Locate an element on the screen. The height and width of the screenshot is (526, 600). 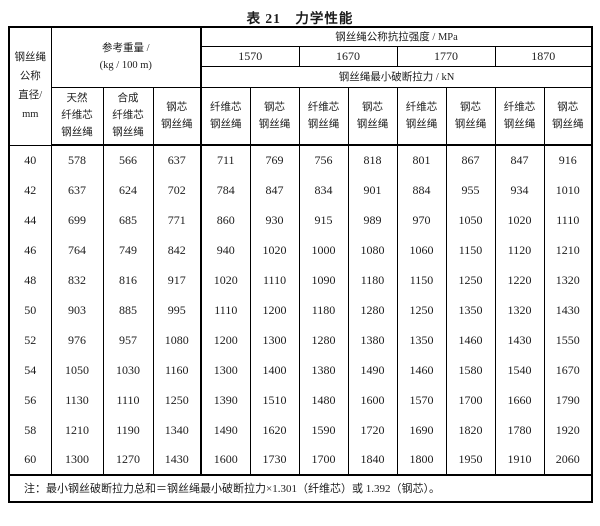
header-natural-fiber-core: 天然 纤维芯 钢丝绳 is located at coordinates (77, 116).